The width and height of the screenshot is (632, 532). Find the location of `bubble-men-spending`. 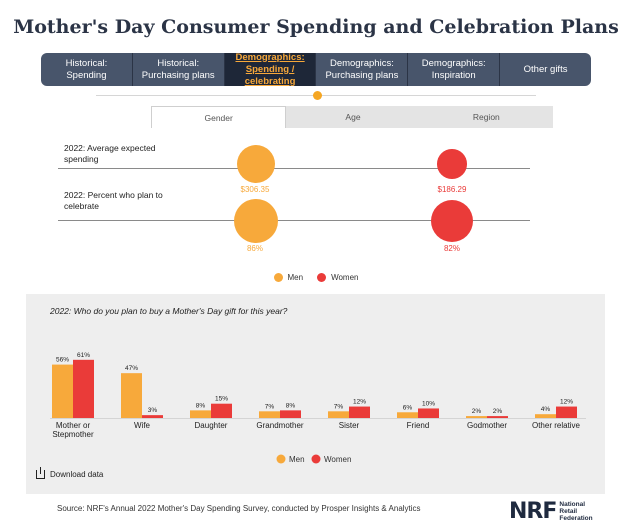

bubble-men-spending is located at coordinates (256, 164).